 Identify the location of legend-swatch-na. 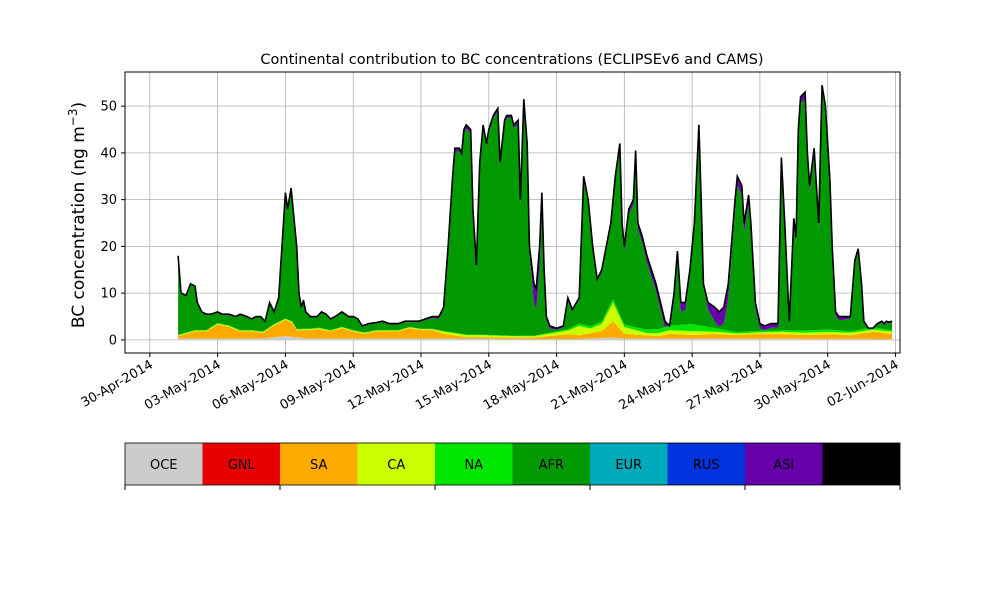
(474, 464).